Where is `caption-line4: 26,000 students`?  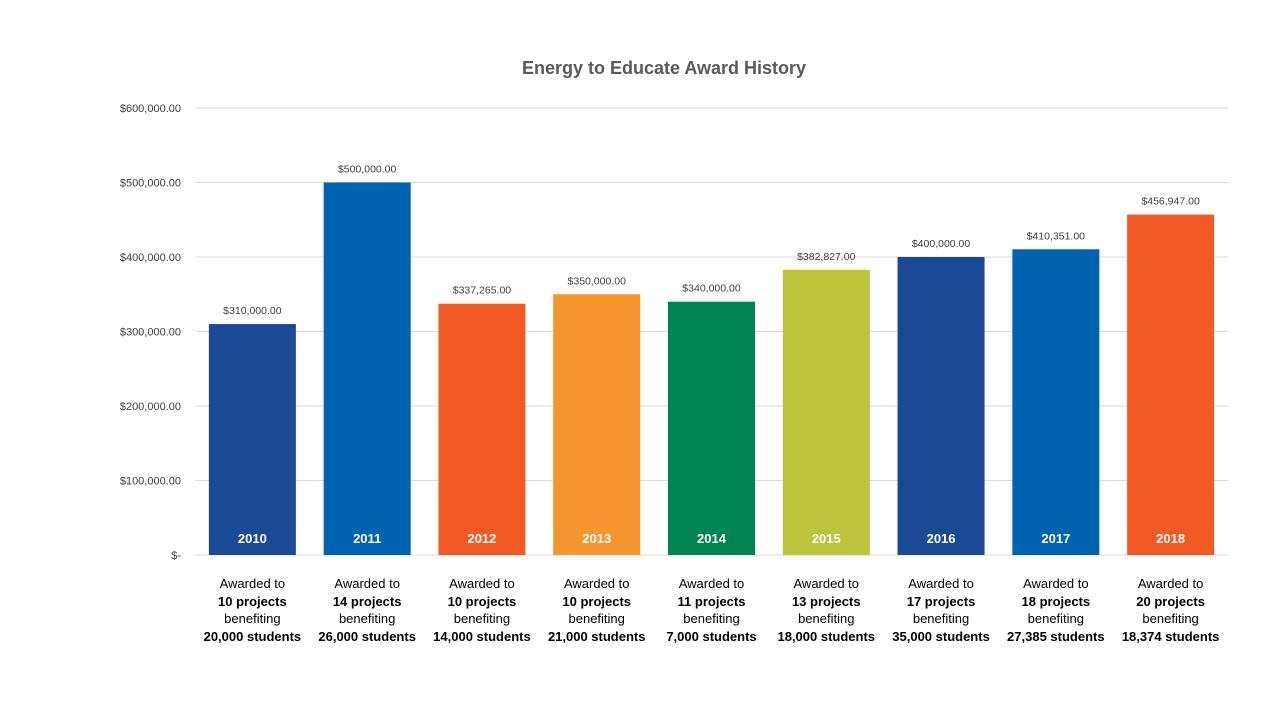 caption-line4: 26,000 students is located at coordinates (367, 636).